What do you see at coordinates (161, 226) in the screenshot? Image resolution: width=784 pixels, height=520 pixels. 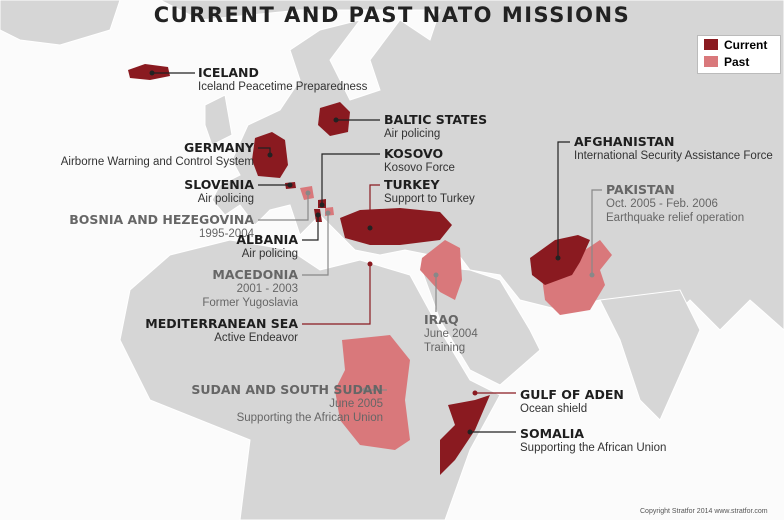 I see `label-bosnia: BOSNIA AND HEZEGOVINA 1995-2004` at bounding box center [161, 226].